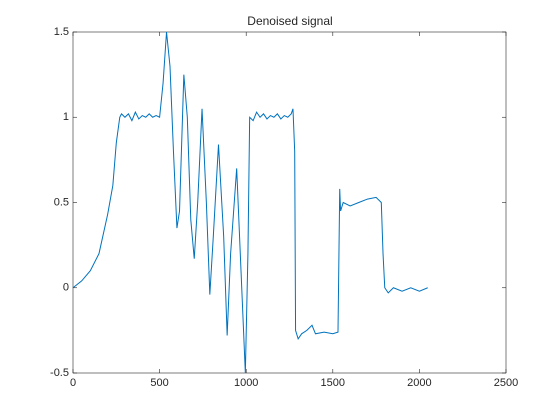 This screenshot has height=420, width=560. What do you see at coordinates (246, 383) in the screenshot?
I see `x-tick-label: 1000` at bounding box center [246, 383].